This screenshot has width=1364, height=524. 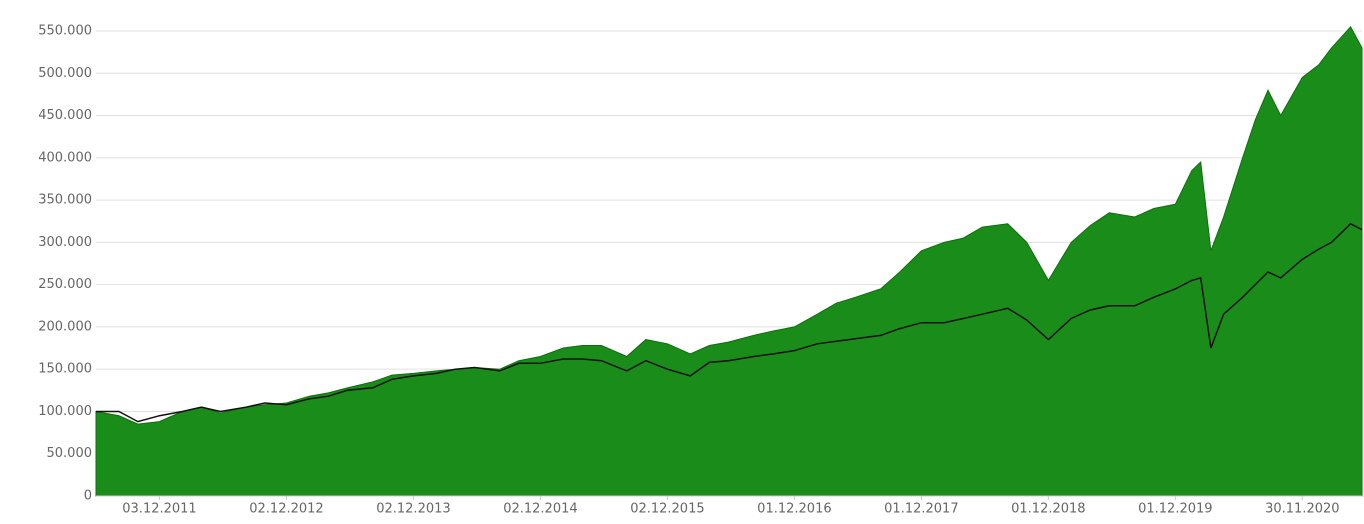 What do you see at coordinates (88, 496) in the screenshot?
I see `y-tick-label: 0` at bounding box center [88, 496].